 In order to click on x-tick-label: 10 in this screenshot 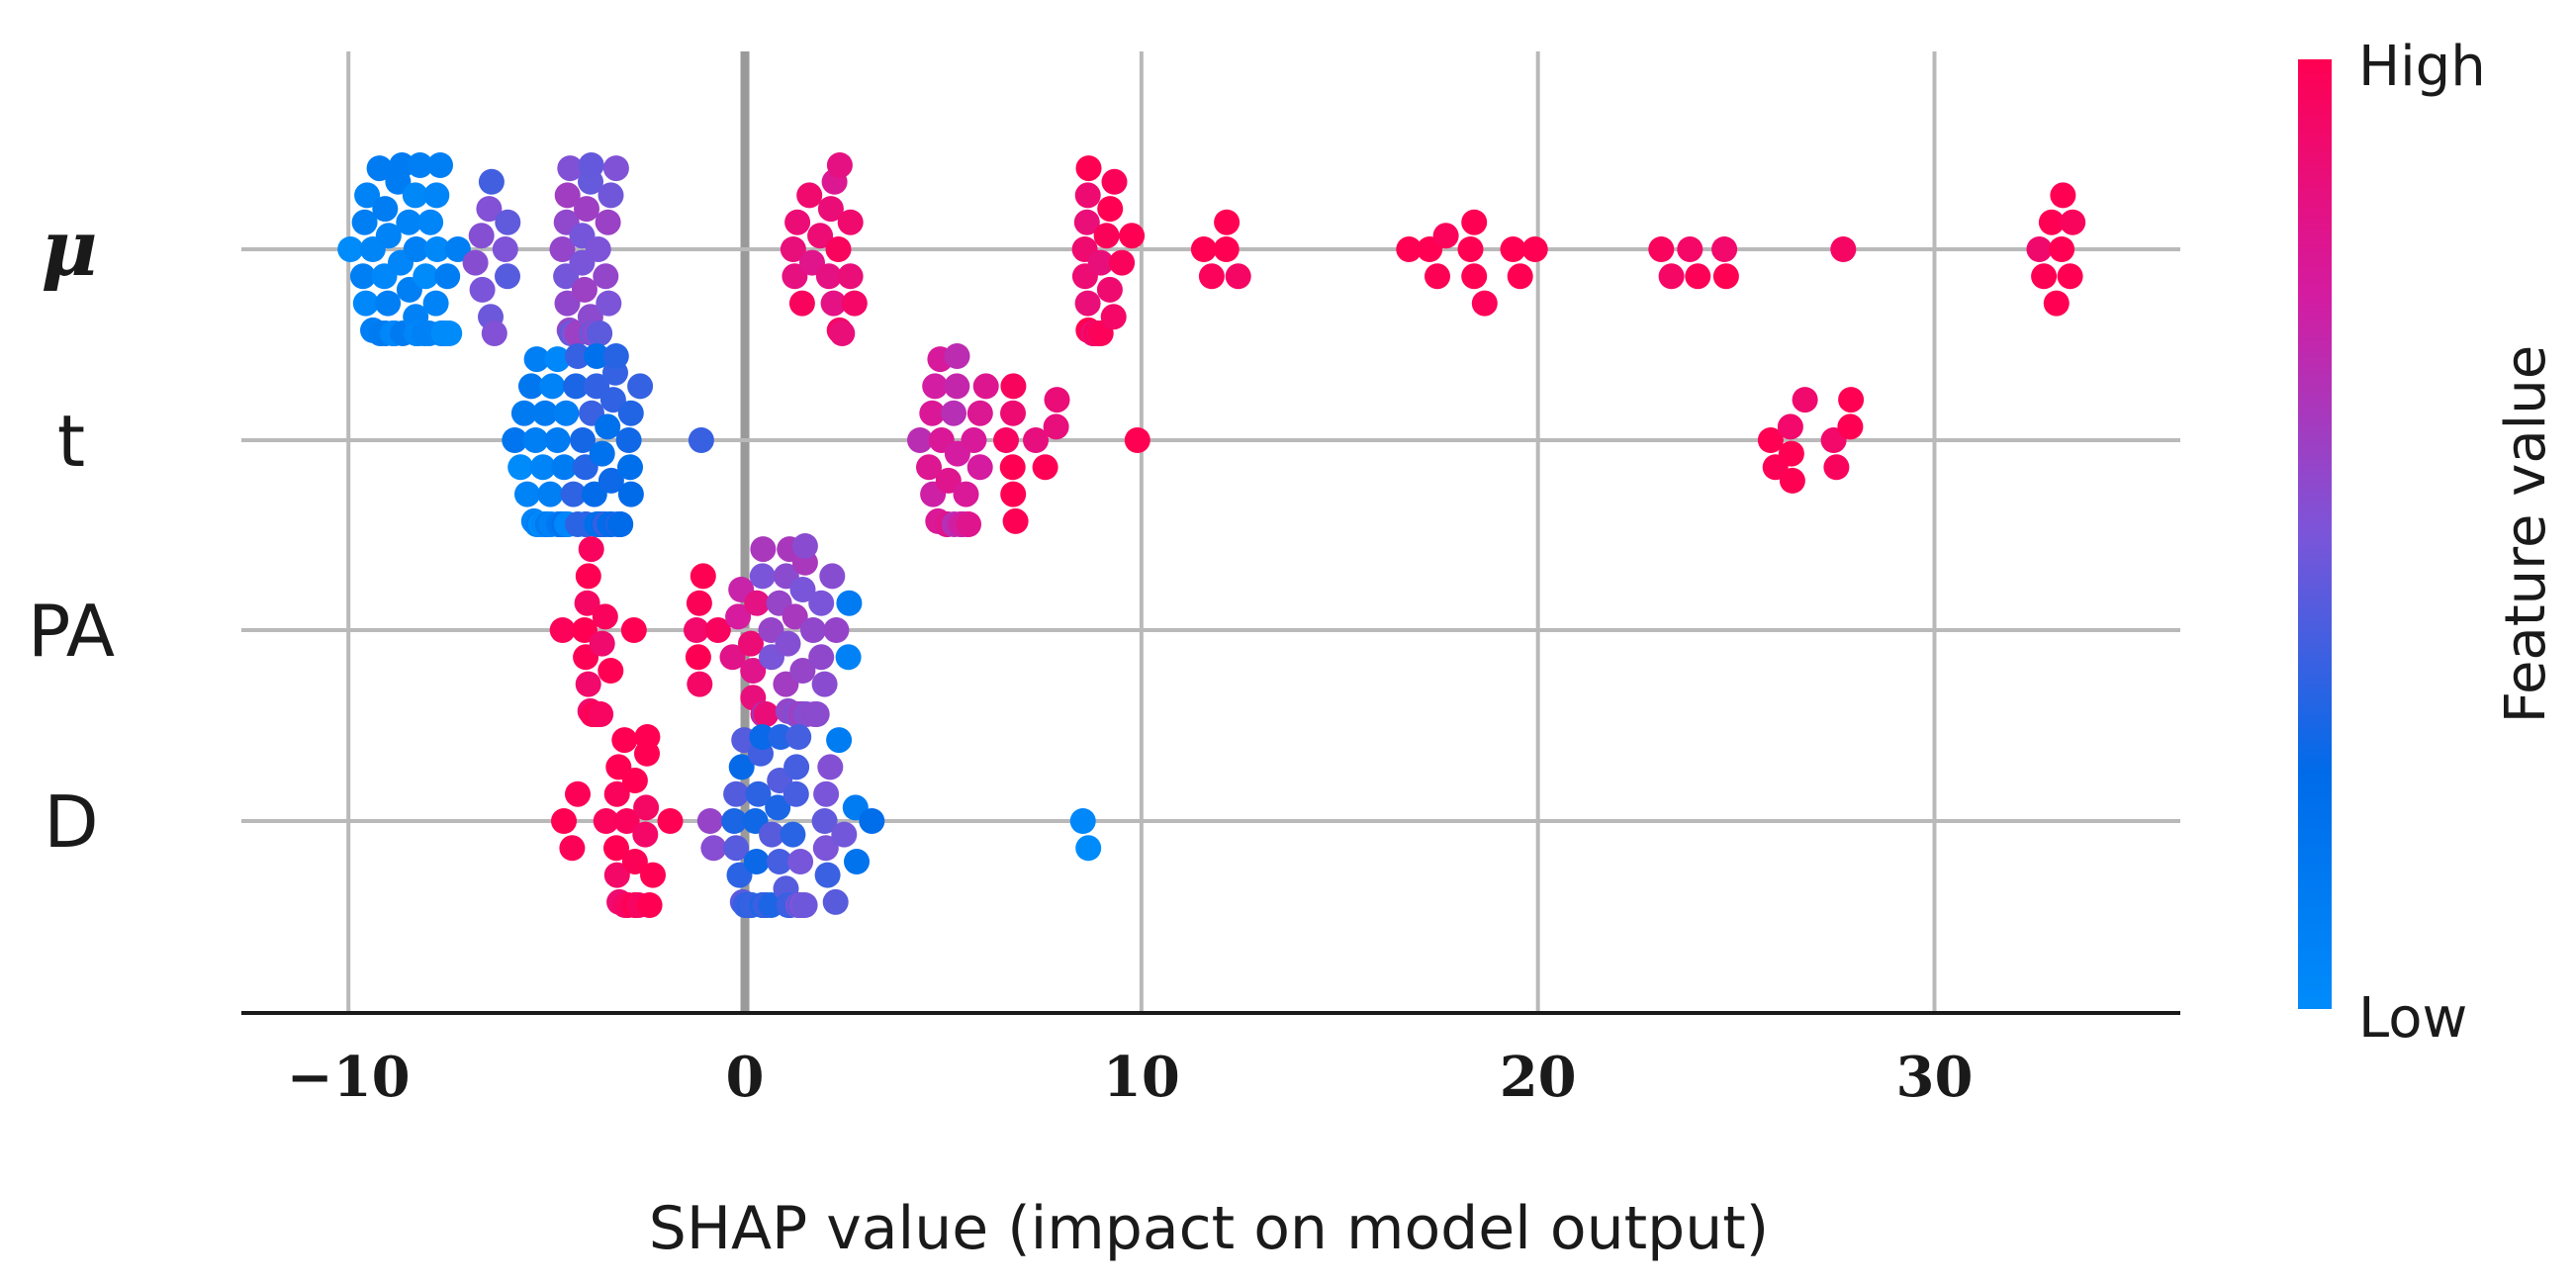, I will do `click(1141, 1077)`.